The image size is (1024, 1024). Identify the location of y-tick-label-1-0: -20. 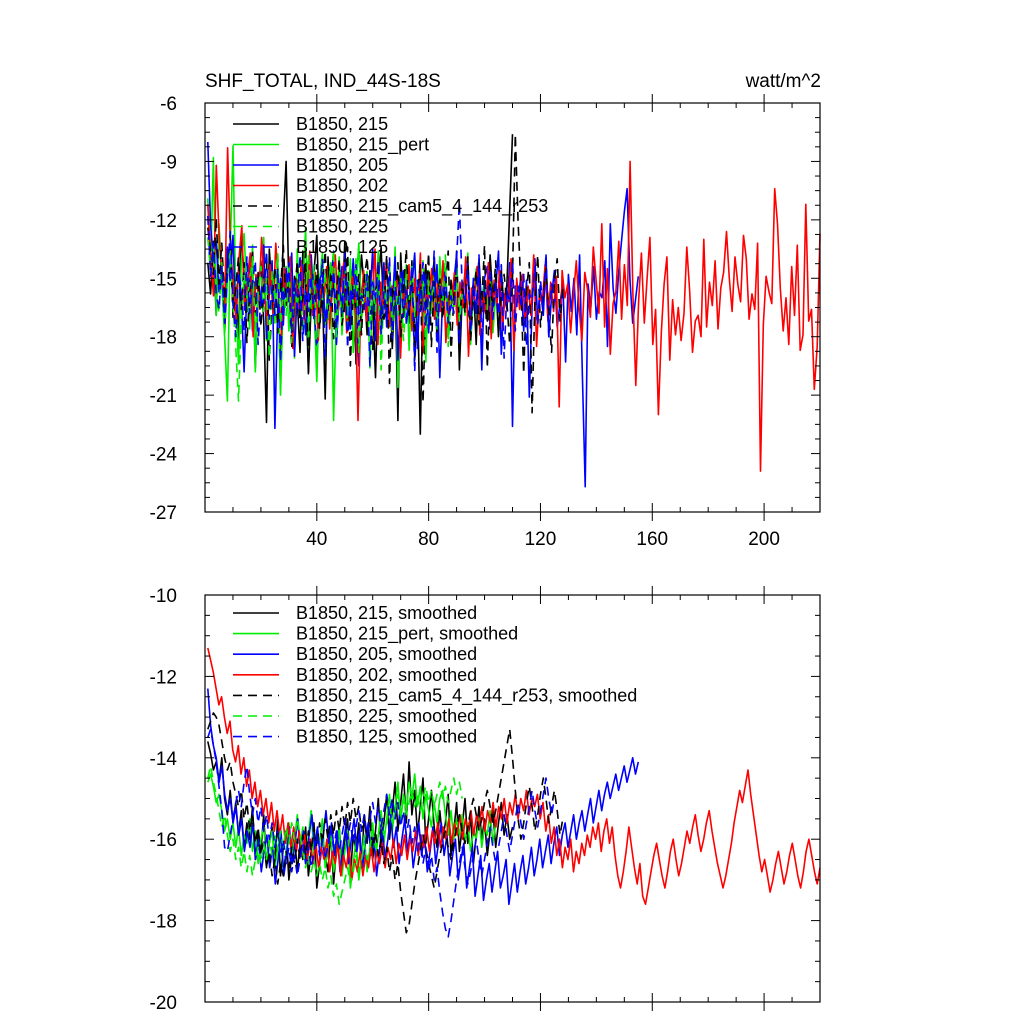
(163, 1003).